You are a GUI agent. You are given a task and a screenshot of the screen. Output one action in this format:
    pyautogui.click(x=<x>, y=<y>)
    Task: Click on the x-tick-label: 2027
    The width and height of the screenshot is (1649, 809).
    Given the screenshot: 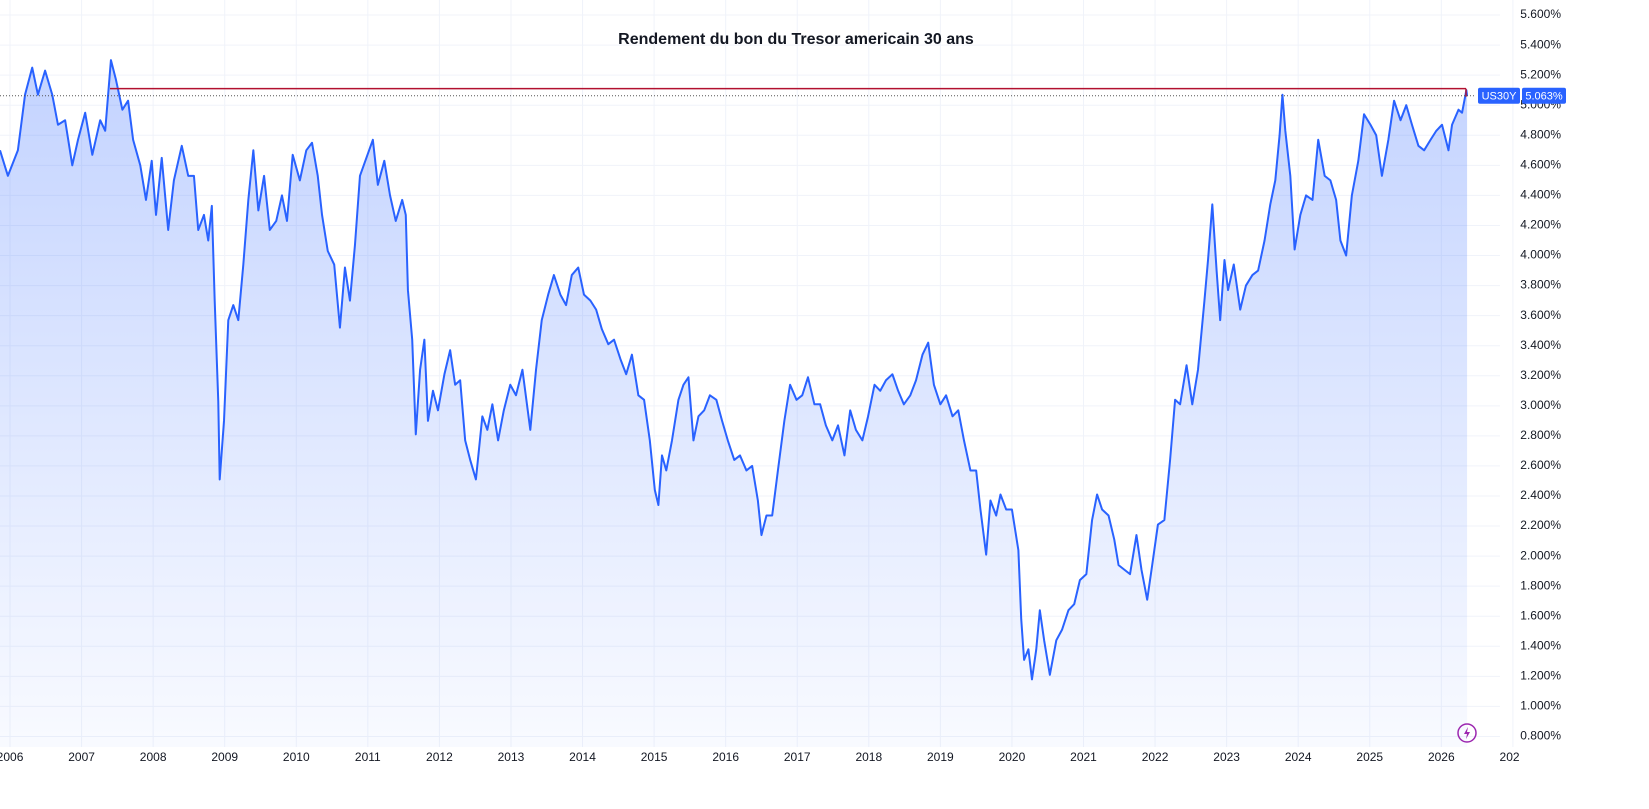 What is the action you would take?
    pyautogui.click(x=1513, y=757)
    